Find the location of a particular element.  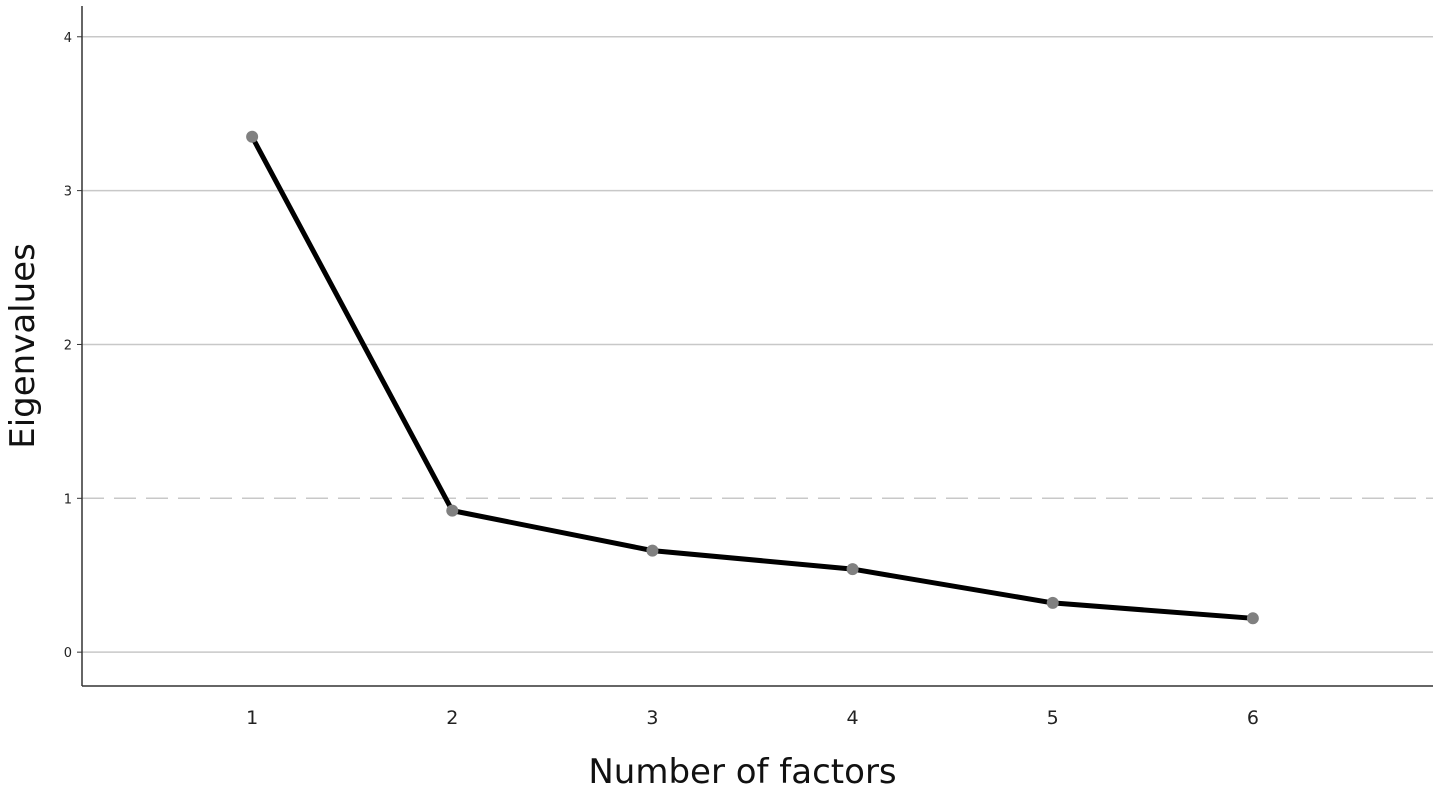

x-tick-label: 5 is located at coordinates (1053, 718).